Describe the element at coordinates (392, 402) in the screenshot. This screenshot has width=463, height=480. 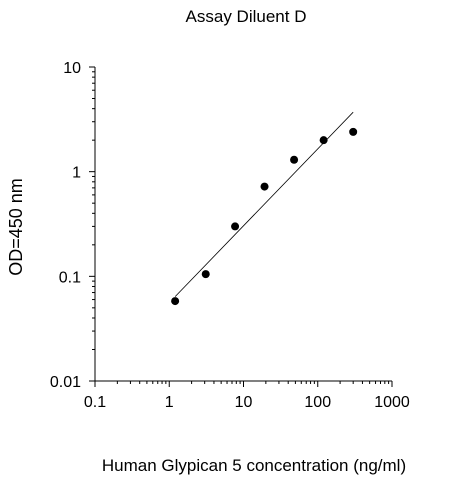
I see `x-tick-label: 1000` at that location.